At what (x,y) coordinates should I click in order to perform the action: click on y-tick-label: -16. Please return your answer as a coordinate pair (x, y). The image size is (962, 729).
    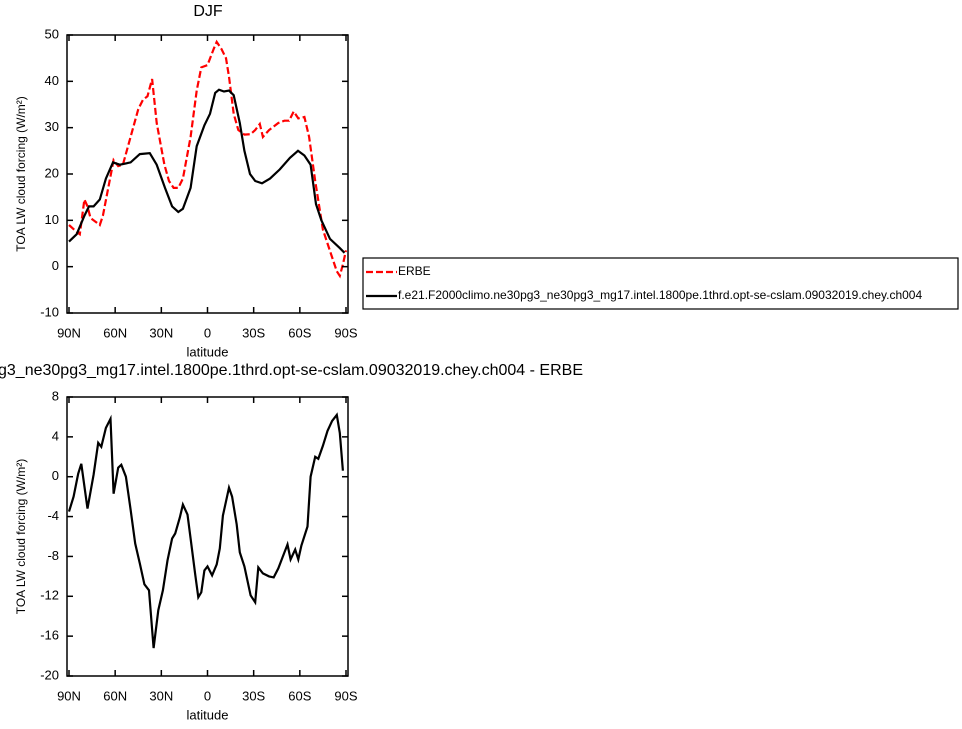
    Looking at the image, I should click on (49, 635).